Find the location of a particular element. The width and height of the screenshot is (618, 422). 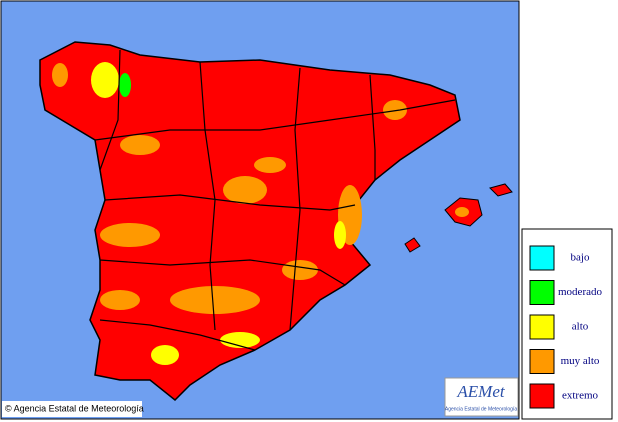

logo-box is located at coordinates (481, 397).